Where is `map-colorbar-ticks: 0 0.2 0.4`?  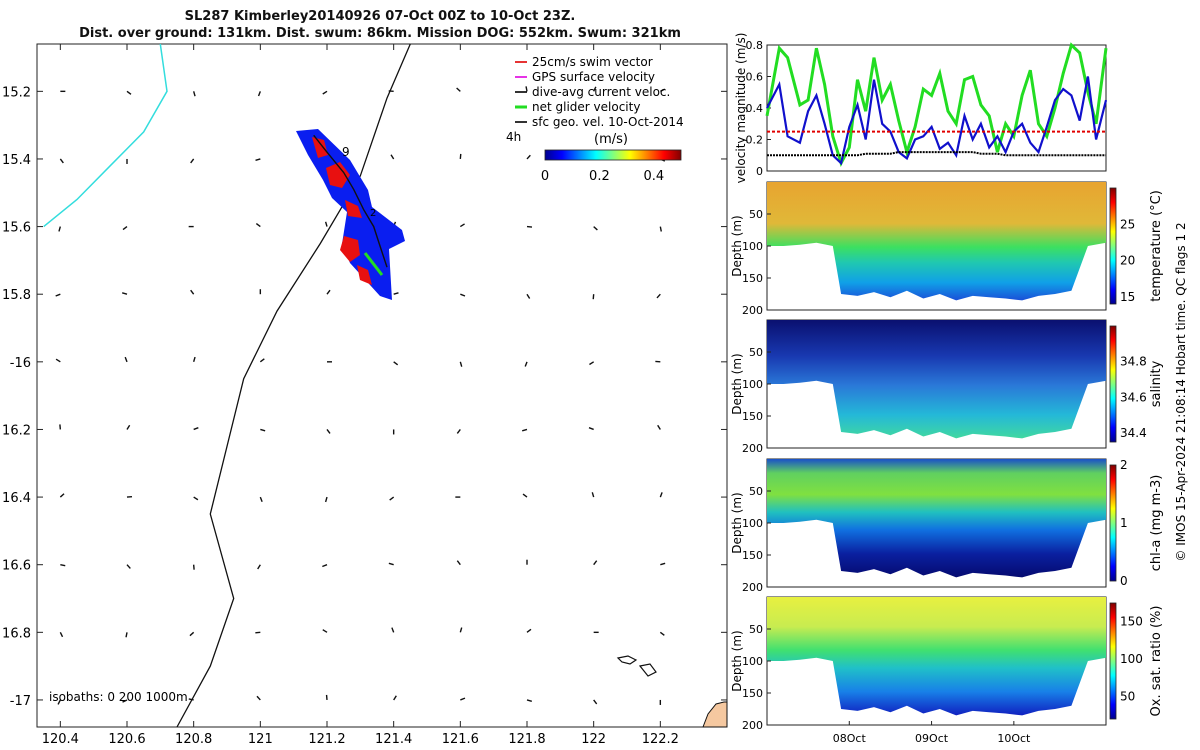 map-colorbar-ticks: 0 0.2 0.4 is located at coordinates (602, 176).